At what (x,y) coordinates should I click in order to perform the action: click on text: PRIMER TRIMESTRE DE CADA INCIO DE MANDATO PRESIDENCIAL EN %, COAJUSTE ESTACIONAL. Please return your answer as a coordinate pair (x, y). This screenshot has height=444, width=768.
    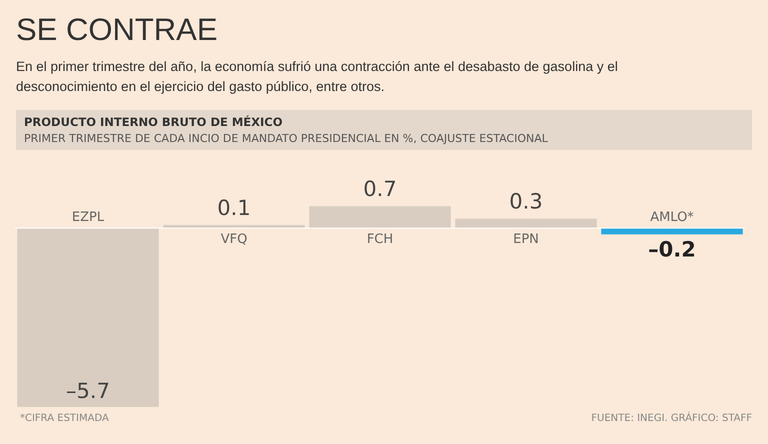
    Looking at the image, I should click on (286, 138).